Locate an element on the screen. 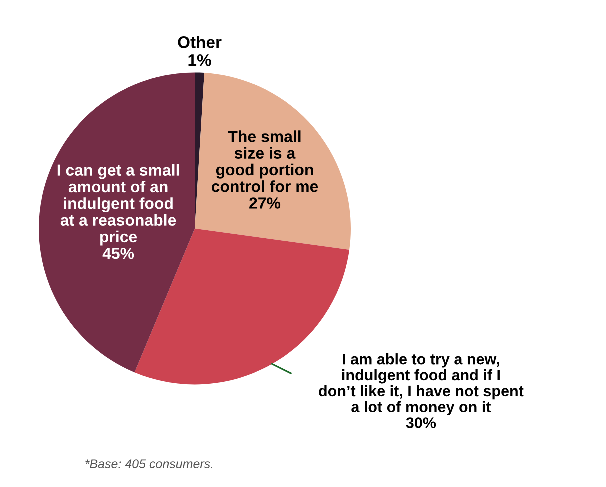  slice-label: The small size is a good portion control for me is located at coordinates (265, 161).